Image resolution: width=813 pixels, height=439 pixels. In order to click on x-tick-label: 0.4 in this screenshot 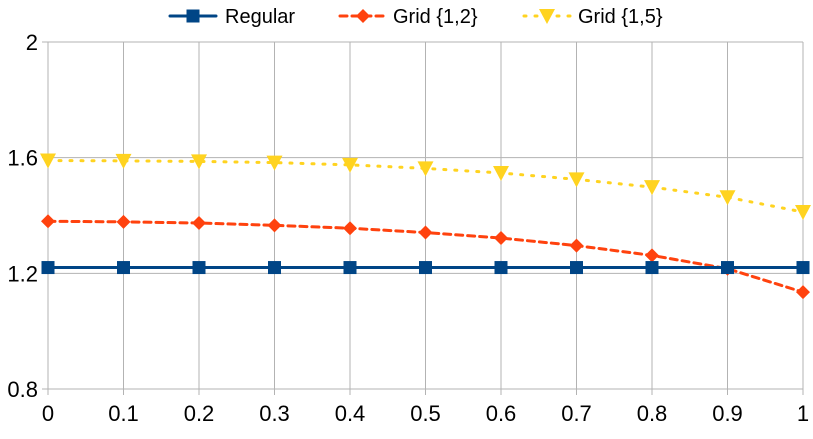, I will do `click(350, 413)`.